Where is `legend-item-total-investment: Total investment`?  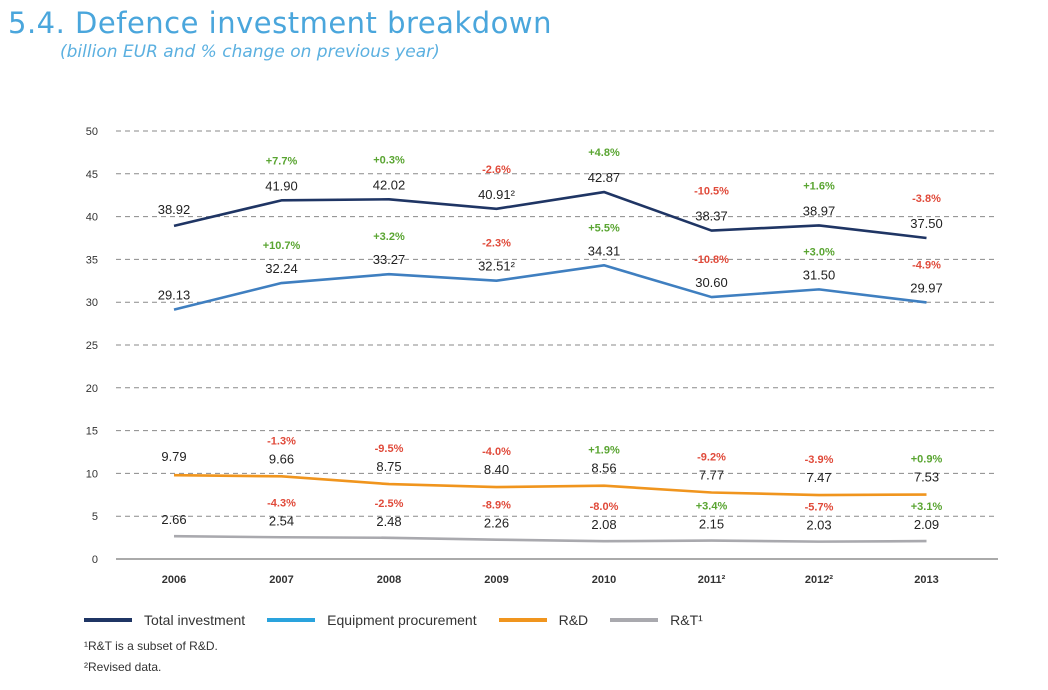 legend-item-total-investment: Total investment is located at coordinates (164, 620).